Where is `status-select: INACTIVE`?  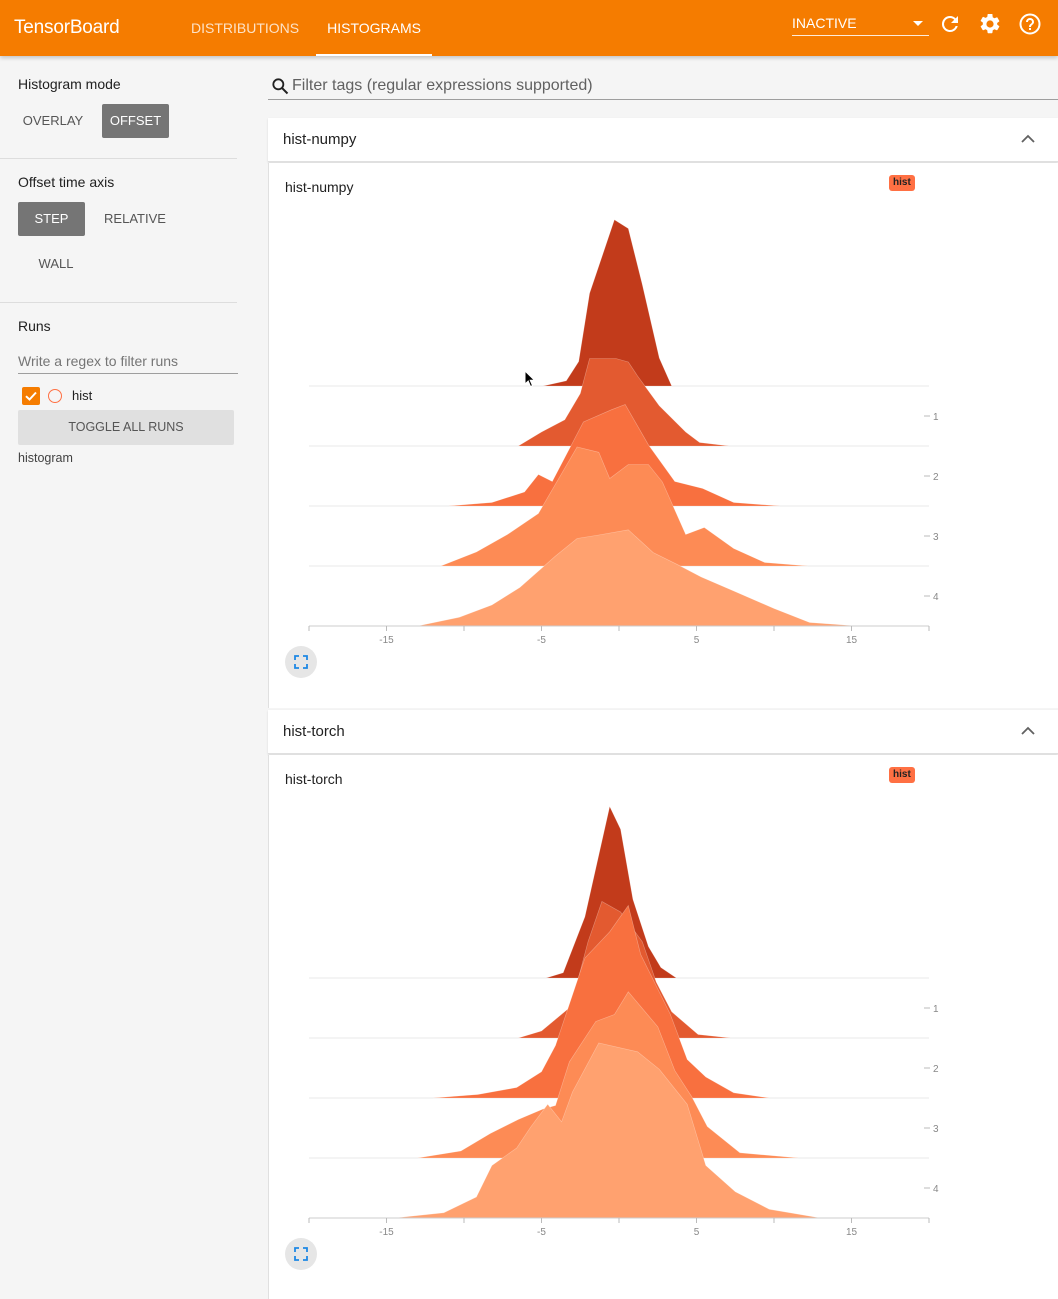 status-select: INACTIVE is located at coordinates (860, 24).